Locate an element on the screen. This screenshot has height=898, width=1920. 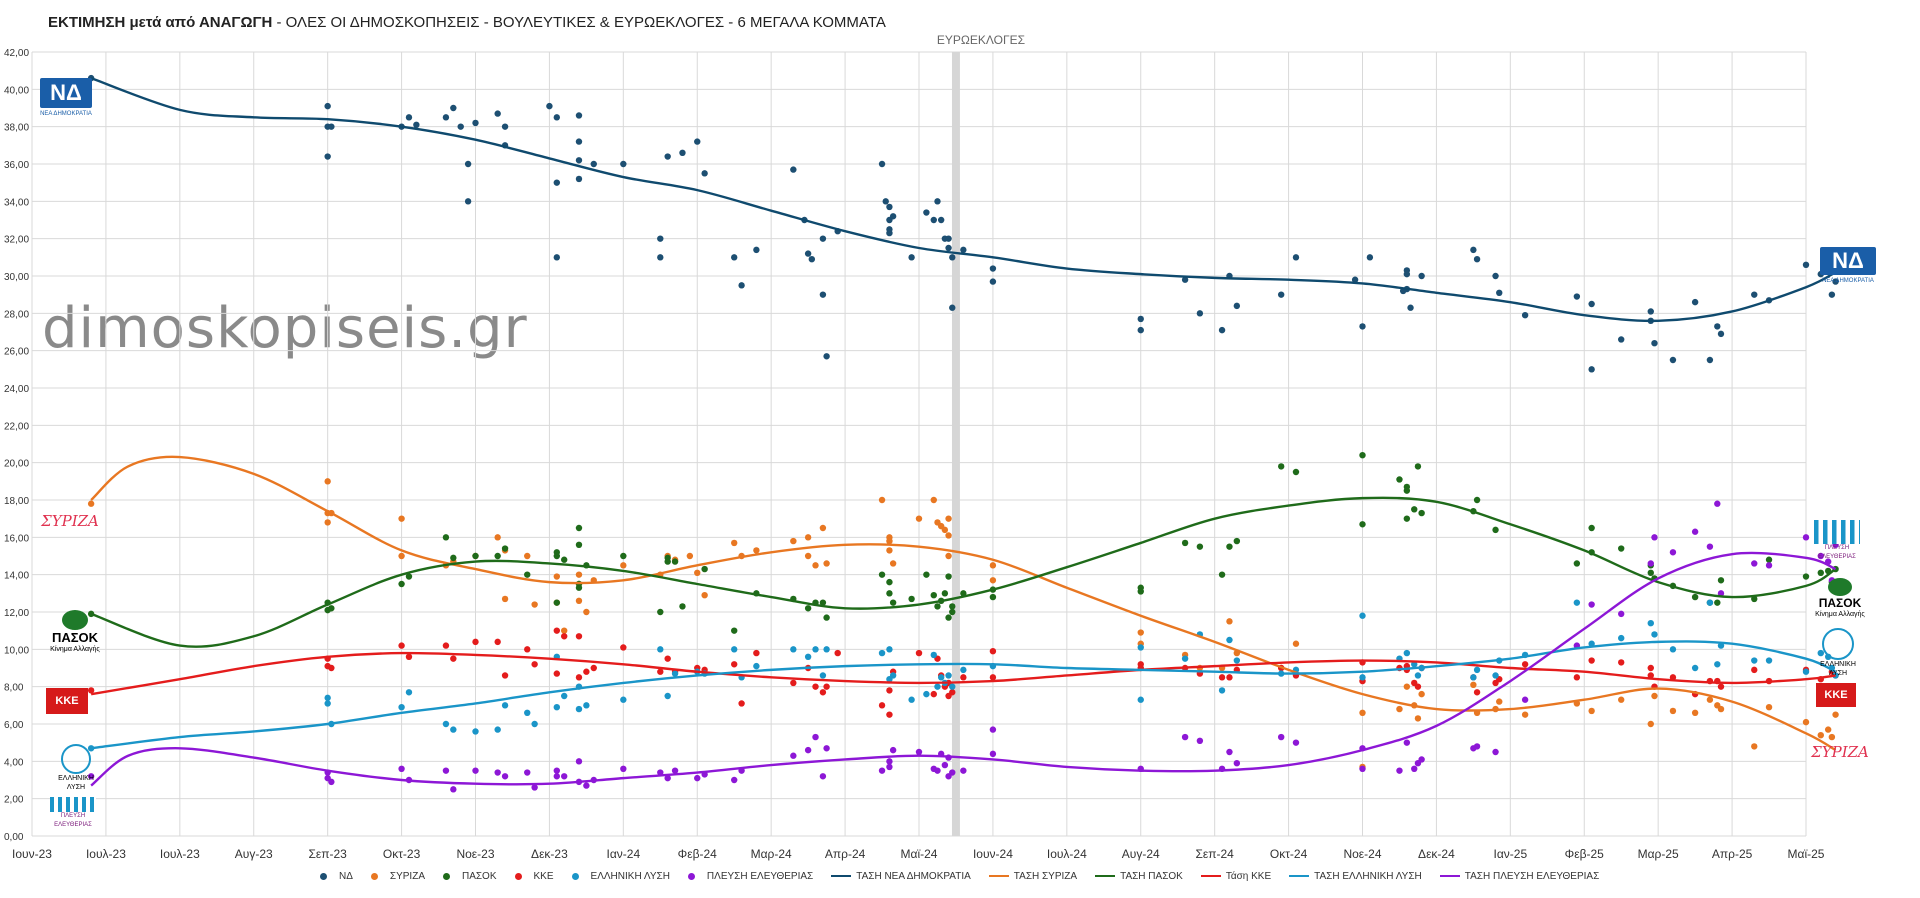
x-tick-label: Αυγ-23 is located at coordinates (254, 854).